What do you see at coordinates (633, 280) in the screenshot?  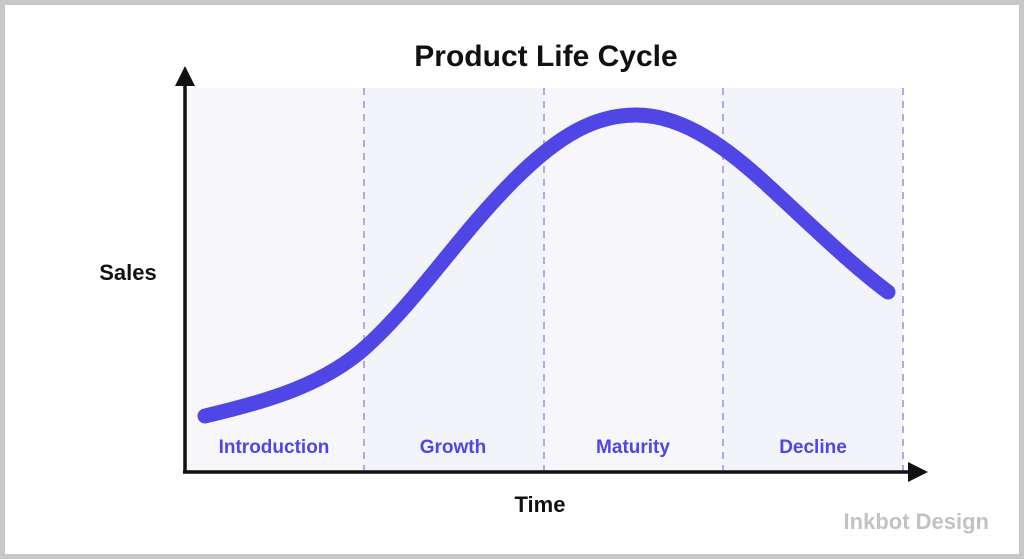 I see `zone-maturity` at bounding box center [633, 280].